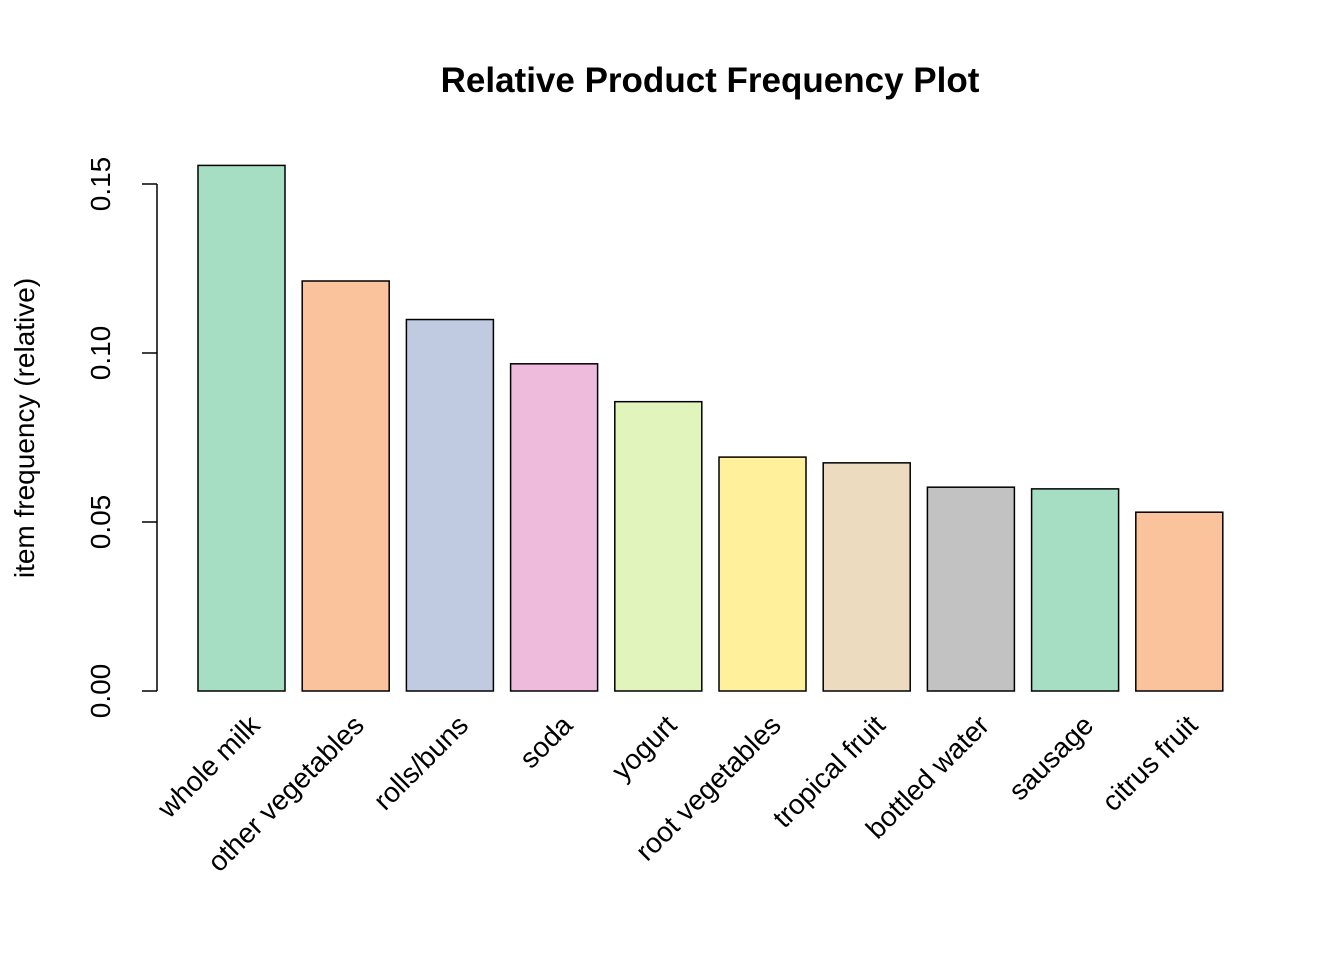 This screenshot has width=1344, height=960. What do you see at coordinates (1150, 763) in the screenshot?
I see `x-tick-label: citrus fruit` at bounding box center [1150, 763].